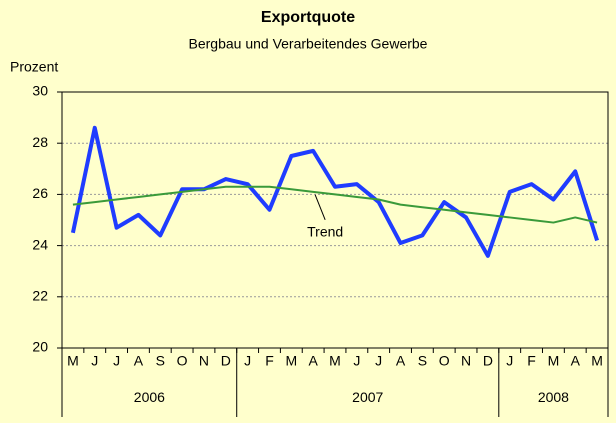  What do you see at coordinates (40, 142) in the screenshot?
I see `y-tick-label: 28` at bounding box center [40, 142].